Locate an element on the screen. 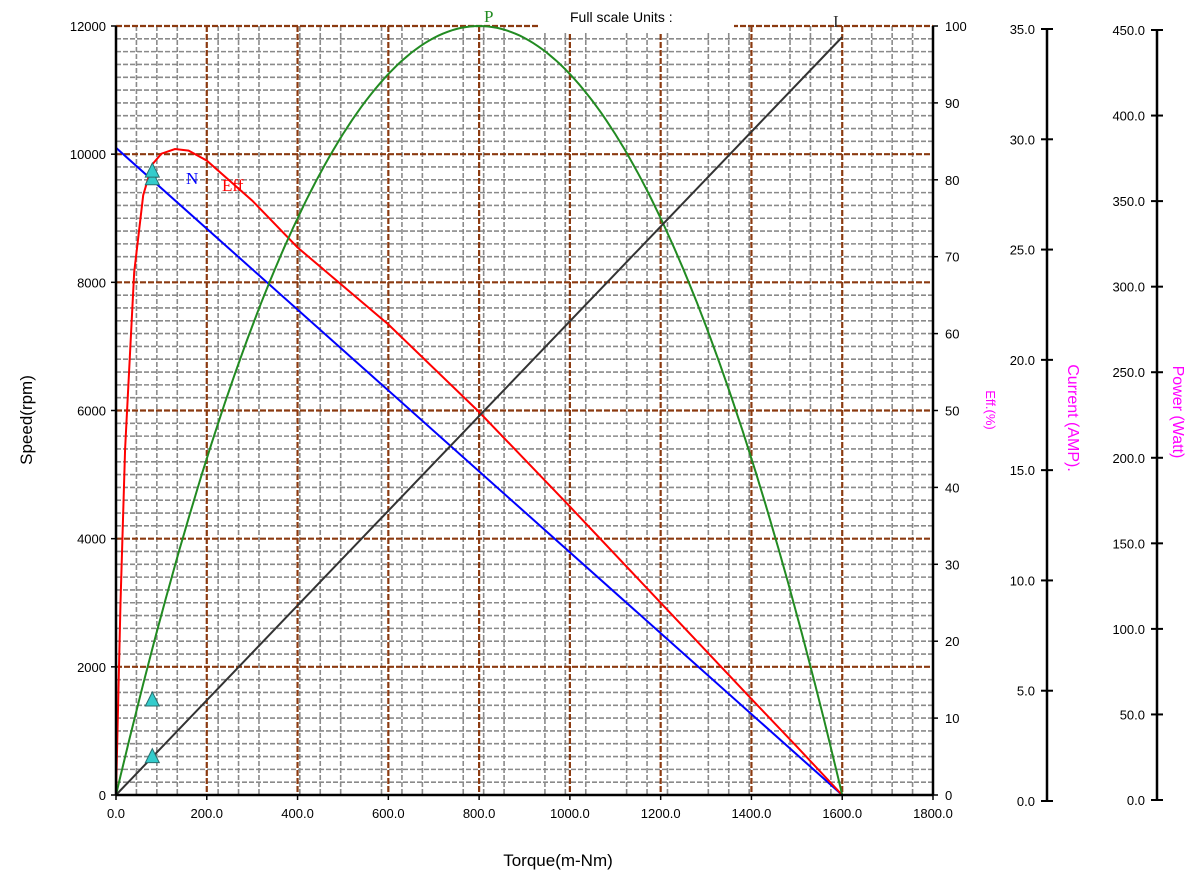 This screenshot has height=880, width=1193. x-tick-label: 600.0 is located at coordinates (388, 813).